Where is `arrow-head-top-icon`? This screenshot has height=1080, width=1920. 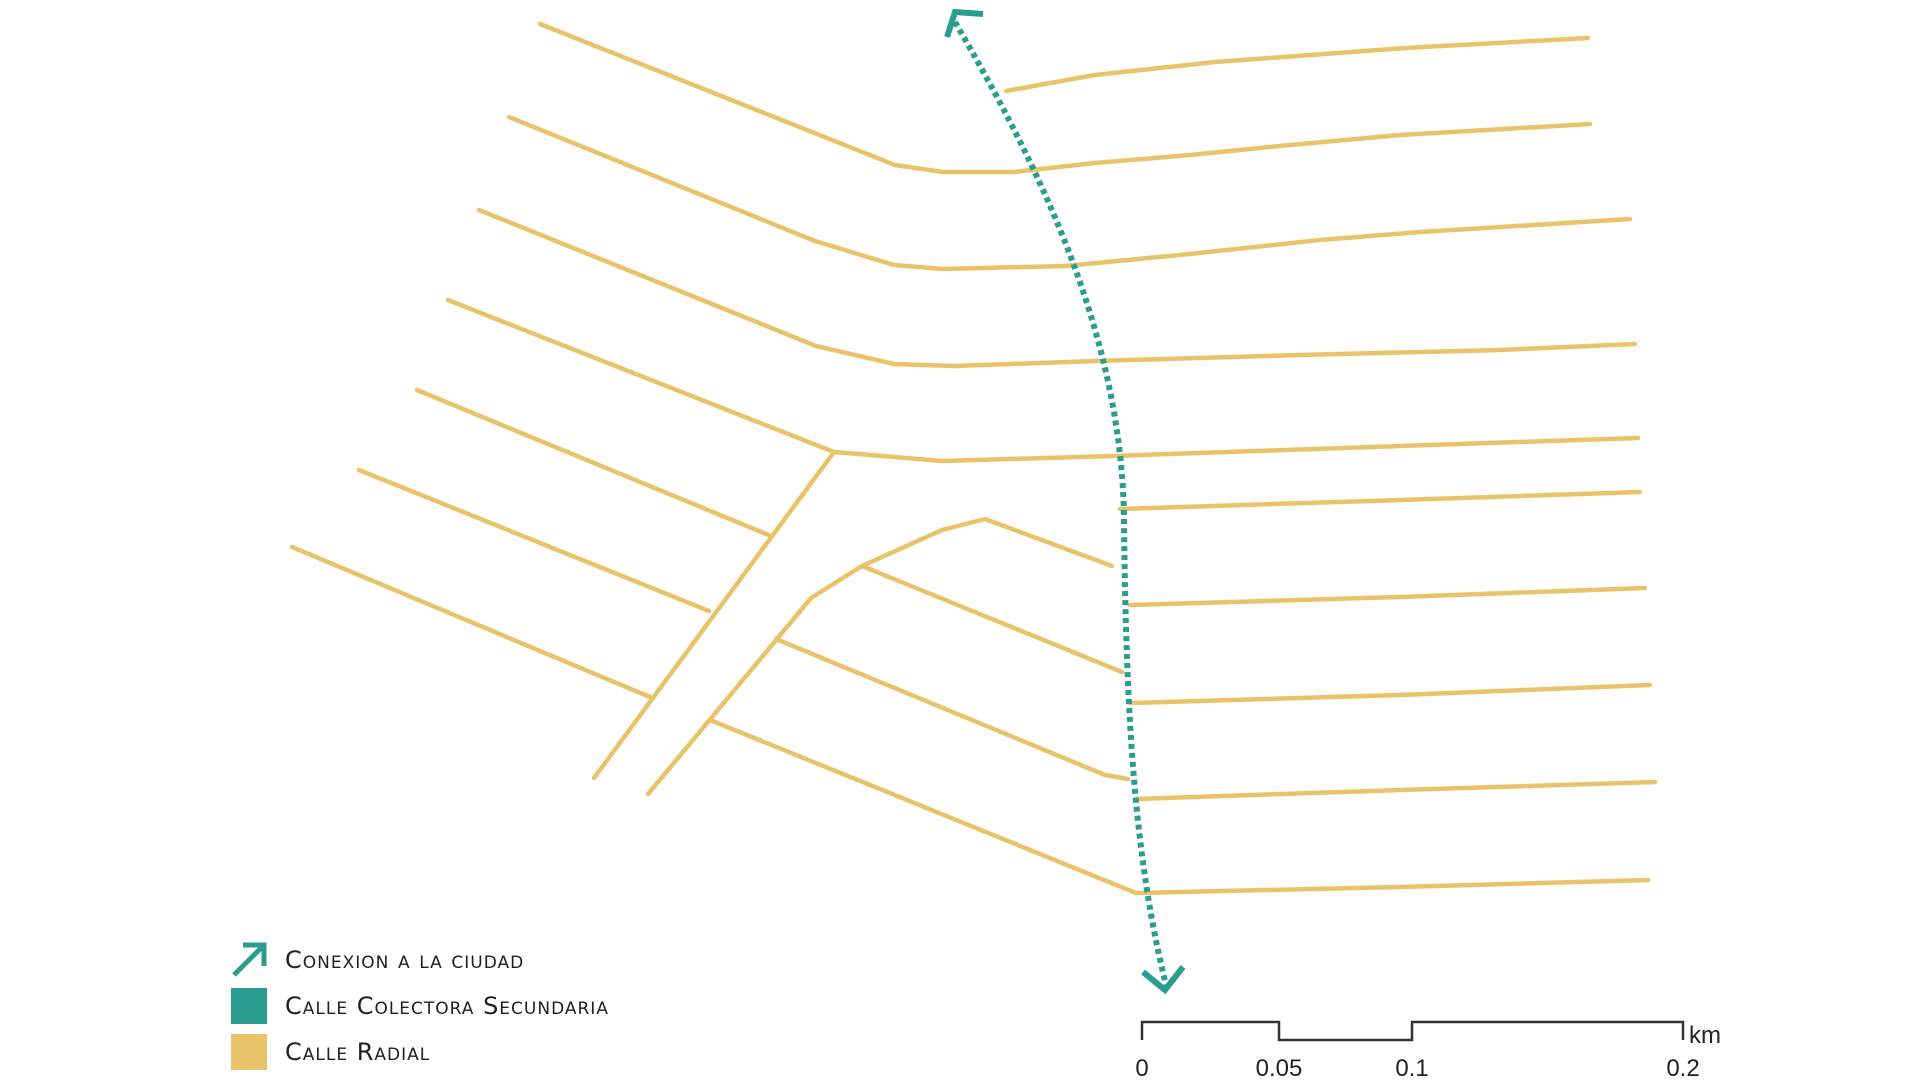 arrow-head-top-icon is located at coordinates (964, 23).